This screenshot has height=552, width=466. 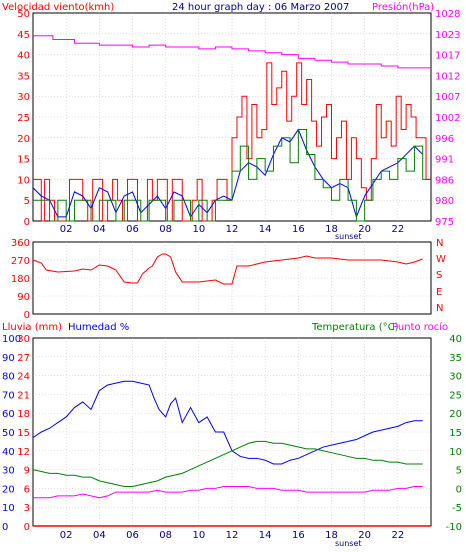 I want to click on sunset-label-bottom: sunset, so click(x=348, y=543).